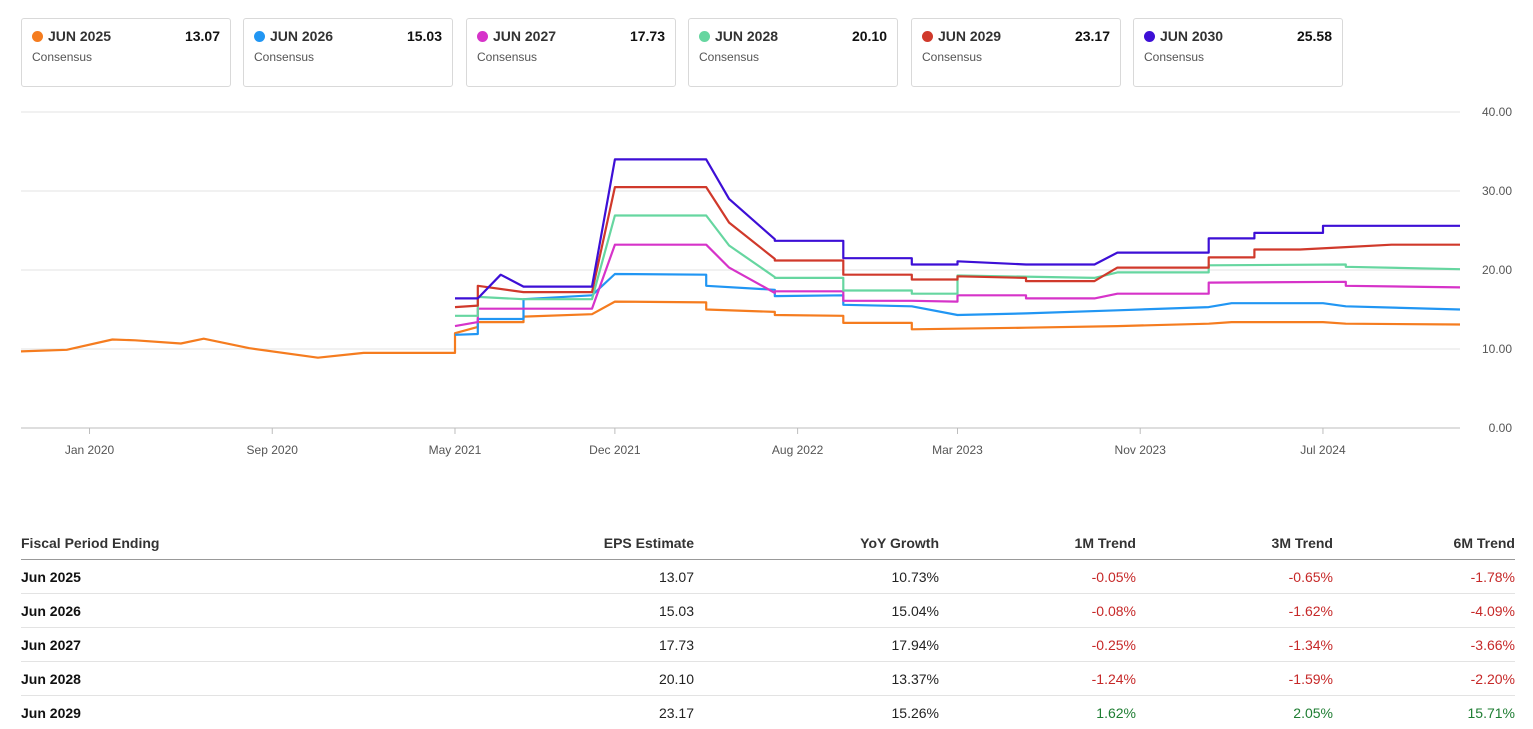  What do you see at coordinates (1323, 450) in the screenshot?
I see `x-tick-label: Jul 2024` at bounding box center [1323, 450].